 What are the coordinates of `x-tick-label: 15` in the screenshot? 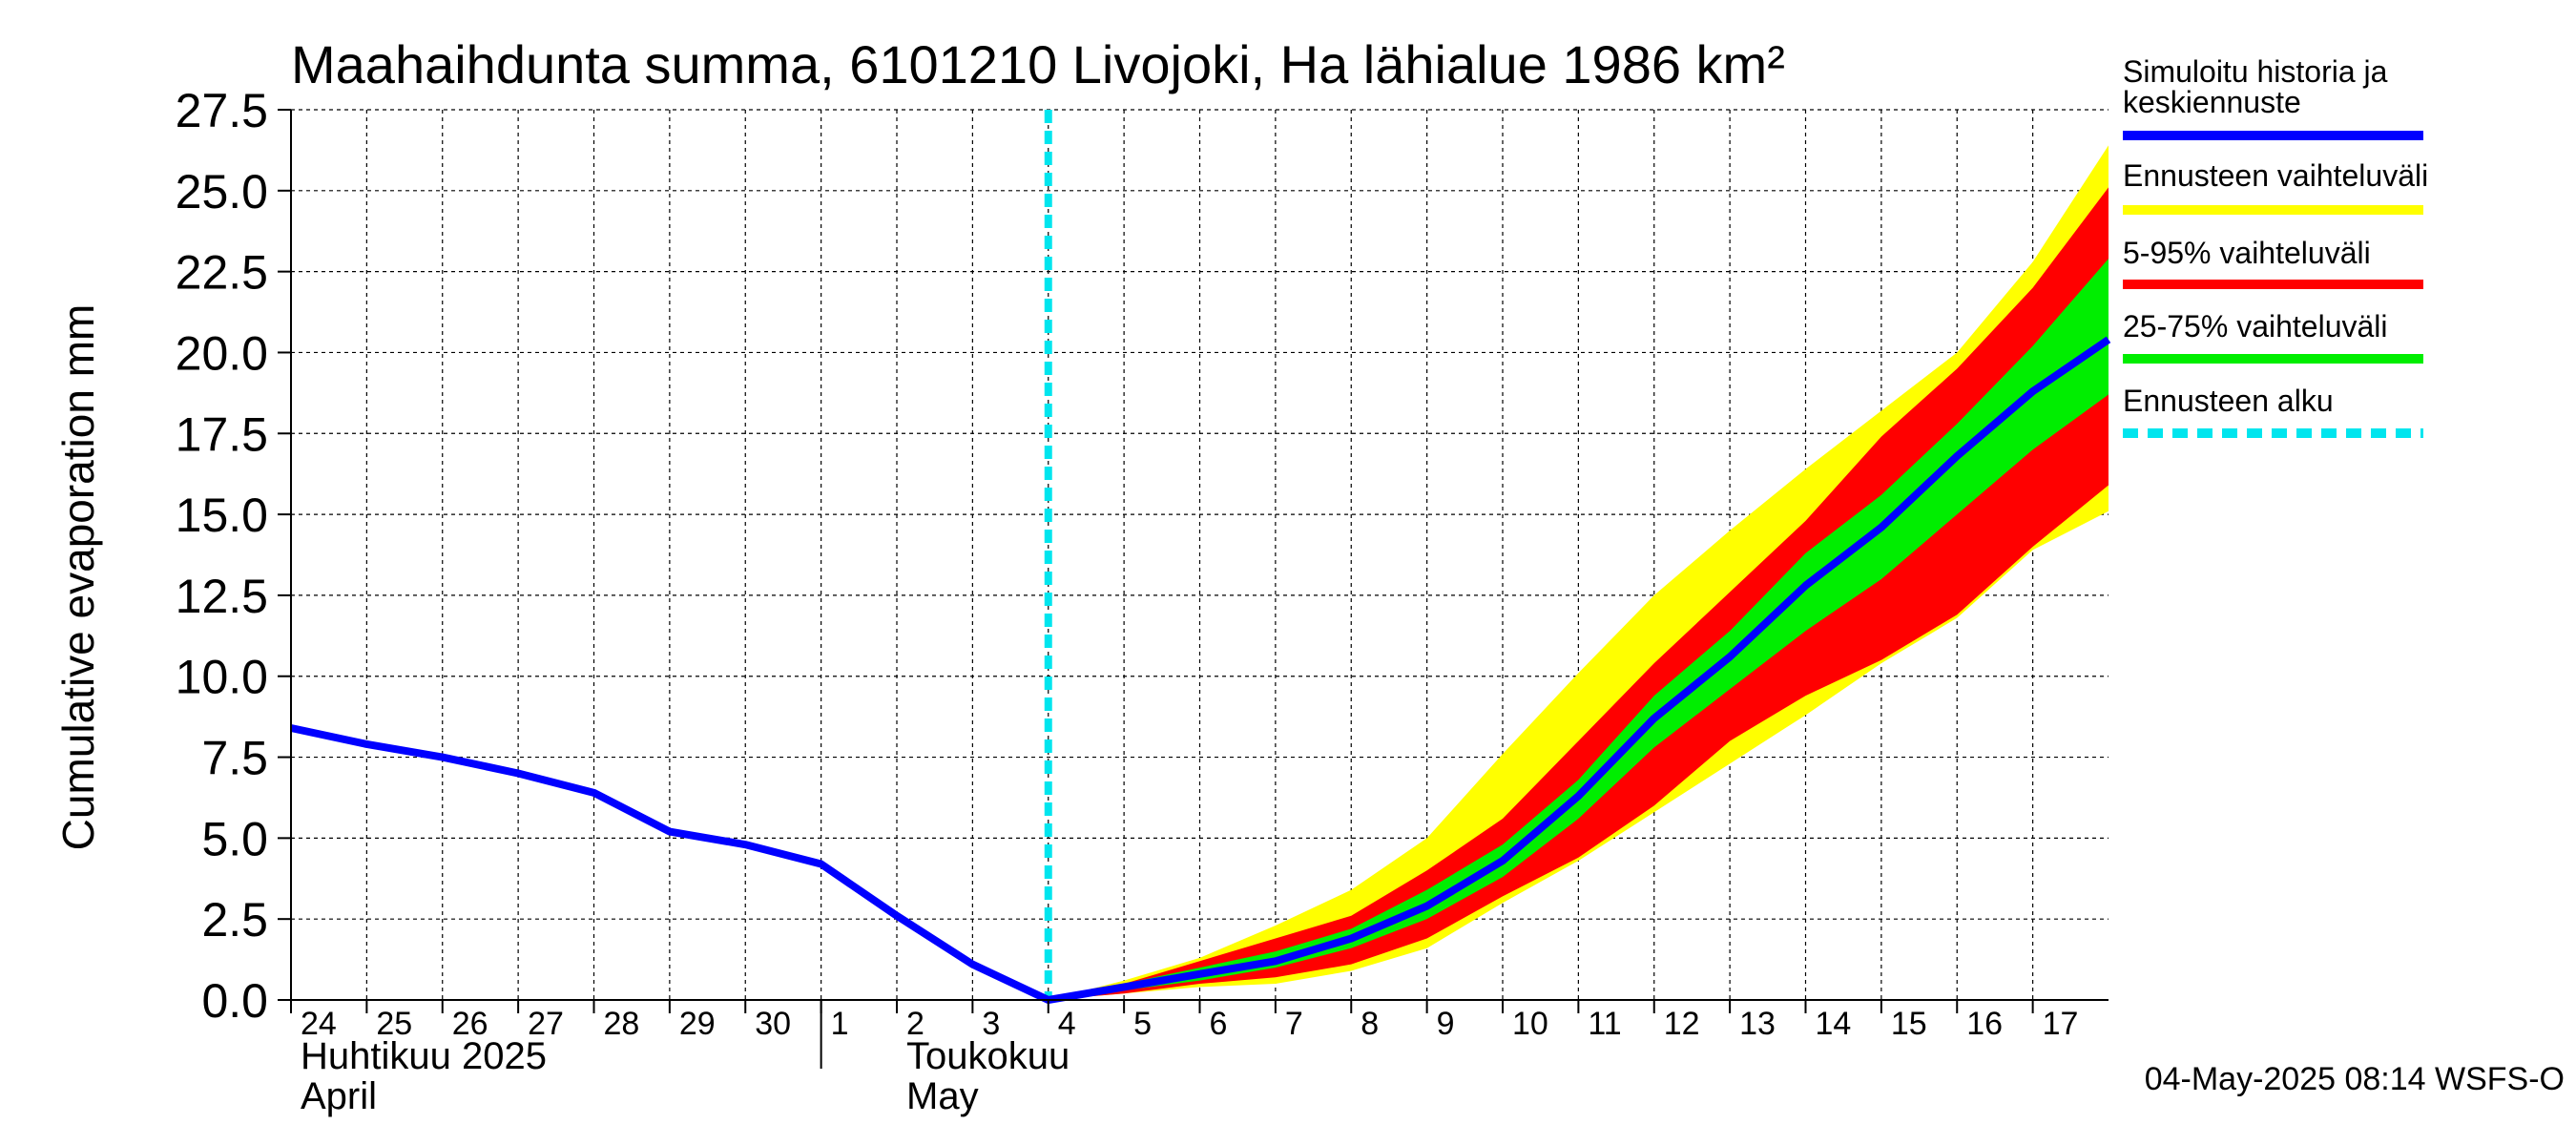 It's located at (1909, 1024).